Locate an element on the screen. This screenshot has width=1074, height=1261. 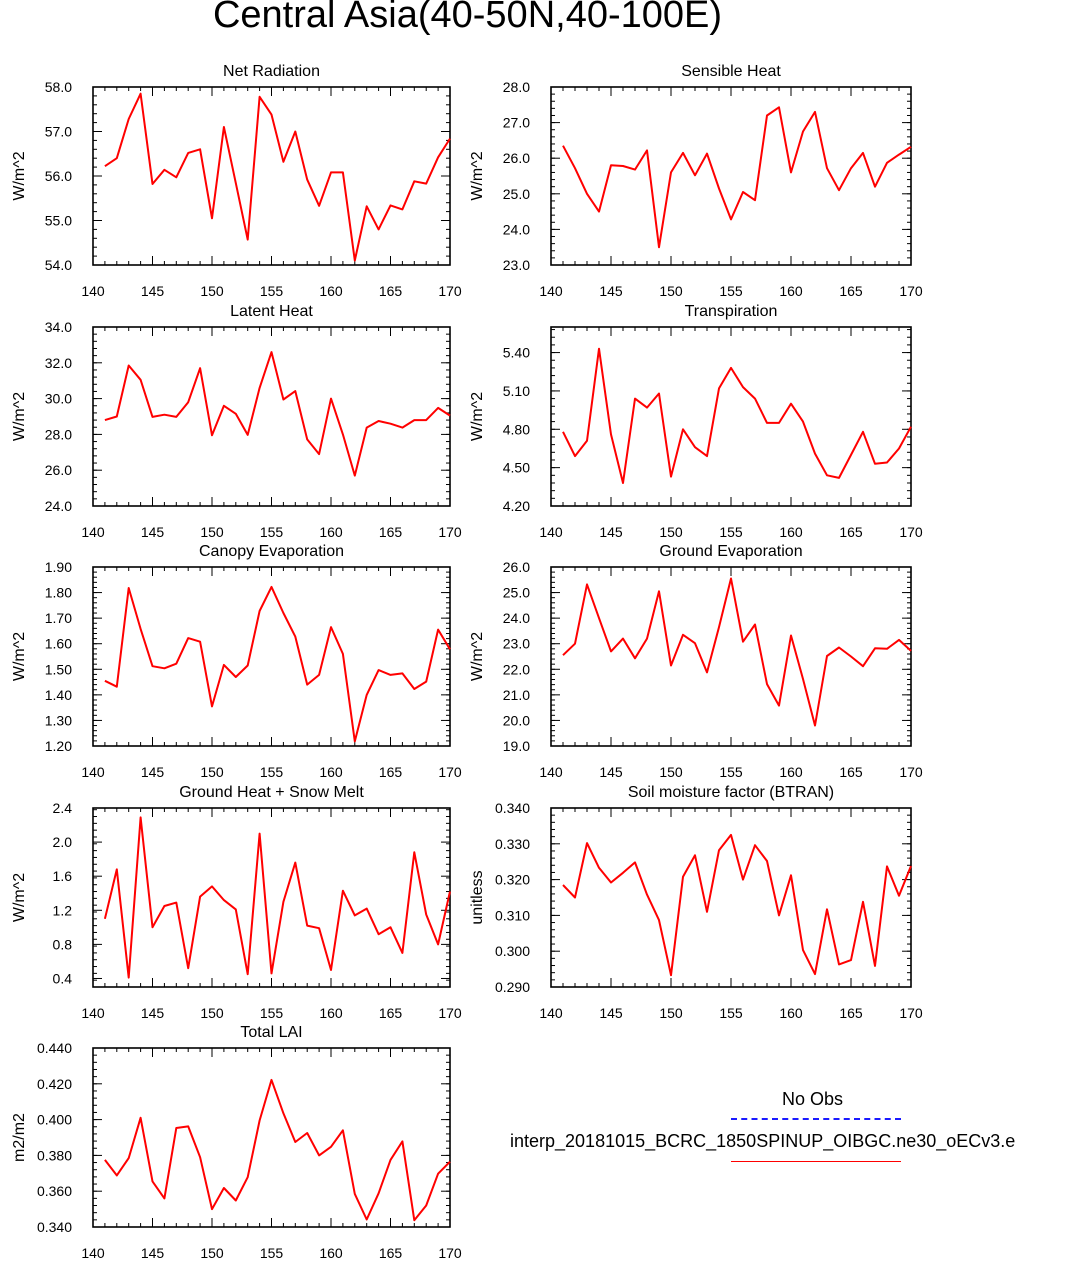
panel-title: Sensible Heat is located at coordinates (731, 71).